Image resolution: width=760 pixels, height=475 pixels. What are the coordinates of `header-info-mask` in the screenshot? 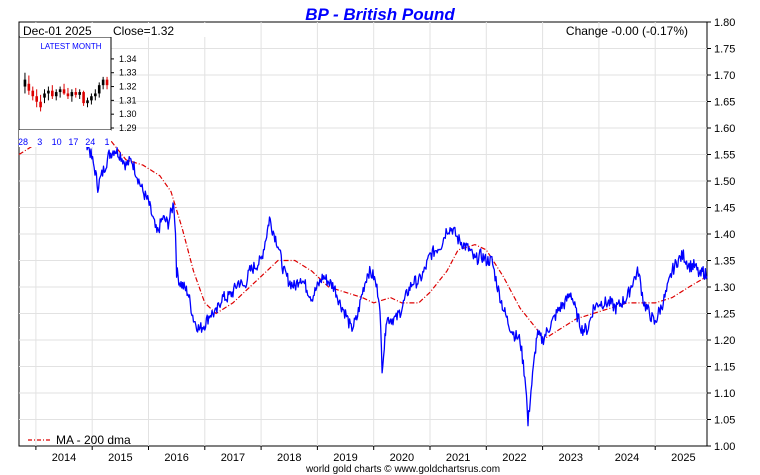 It's located at (120, 30).